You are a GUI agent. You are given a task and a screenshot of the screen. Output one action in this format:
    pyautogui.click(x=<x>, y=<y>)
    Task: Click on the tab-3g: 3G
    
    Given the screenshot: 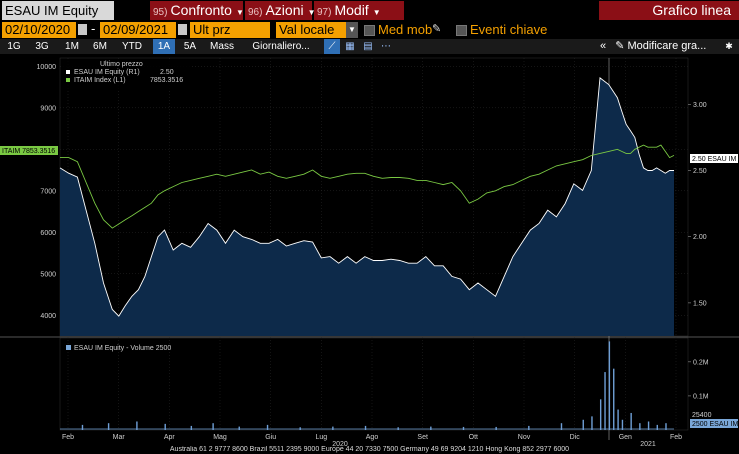 What is the action you would take?
    pyautogui.click(x=42, y=46)
    